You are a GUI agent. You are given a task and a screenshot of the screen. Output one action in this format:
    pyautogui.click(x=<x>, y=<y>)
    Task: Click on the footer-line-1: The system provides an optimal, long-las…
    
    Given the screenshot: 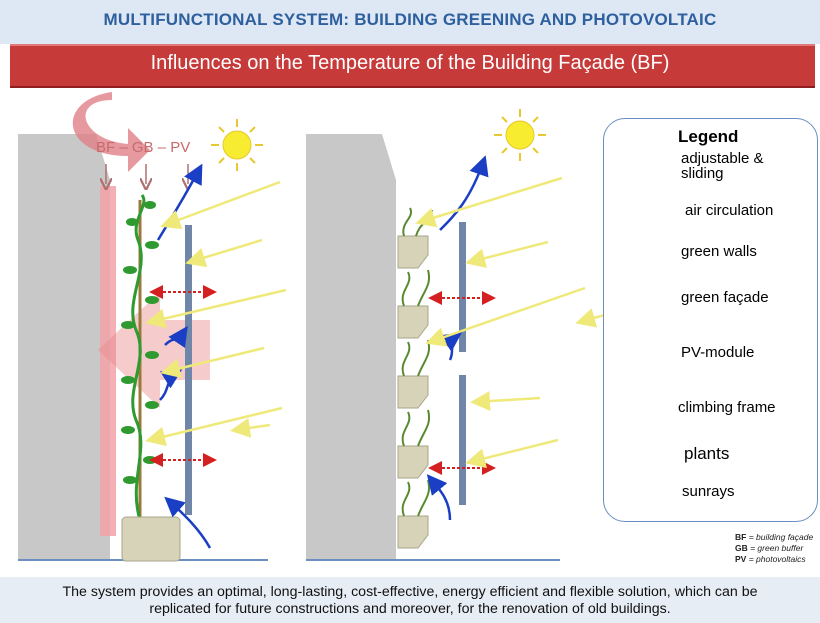 What is the action you would take?
    pyautogui.click(x=410, y=592)
    